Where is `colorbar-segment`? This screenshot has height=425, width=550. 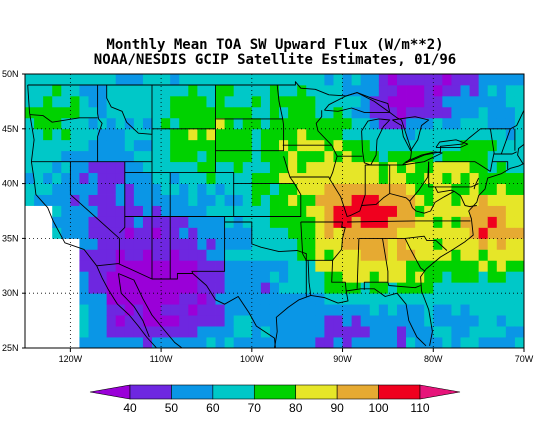
colorbar-segment is located at coordinates (150, 392).